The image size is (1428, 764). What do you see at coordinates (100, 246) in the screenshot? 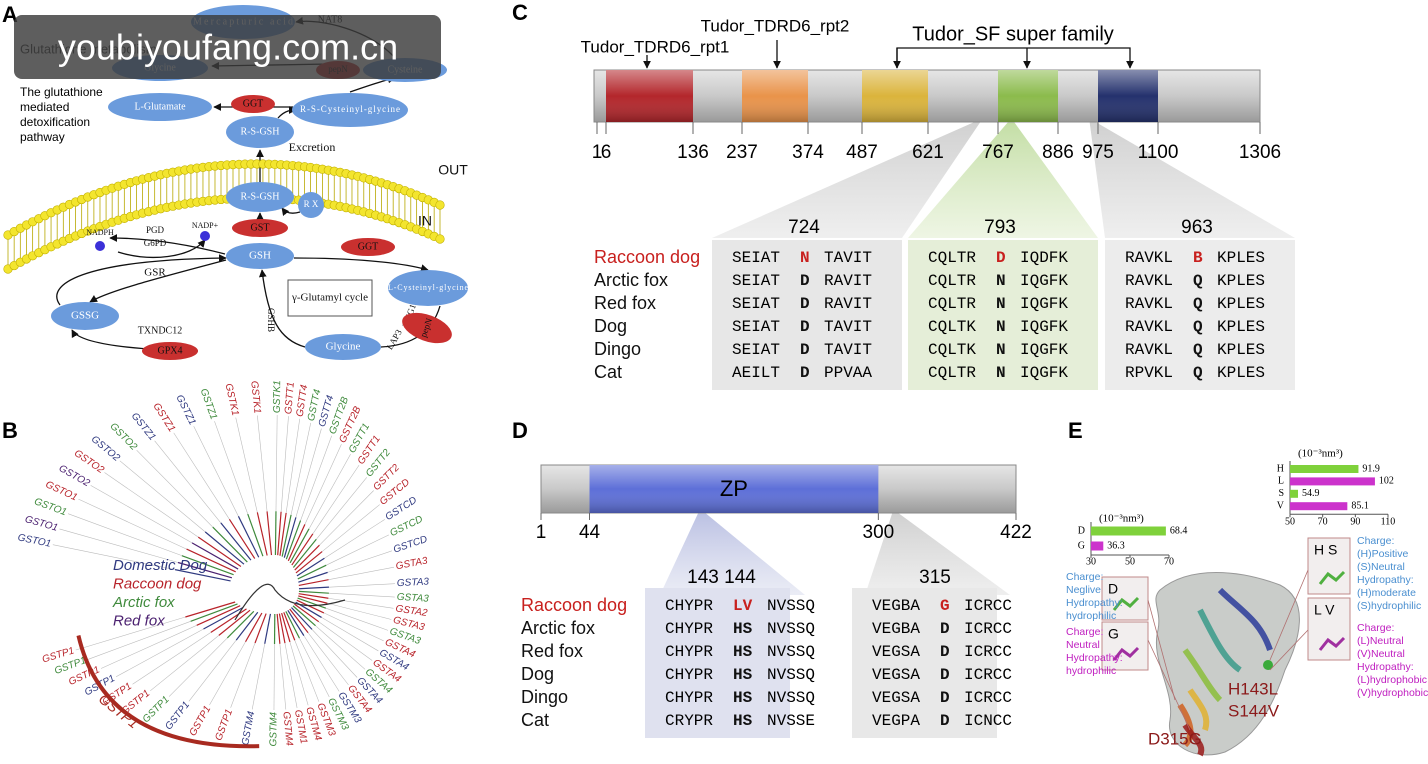
I see `cofactor` at bounding box center [100, 246].